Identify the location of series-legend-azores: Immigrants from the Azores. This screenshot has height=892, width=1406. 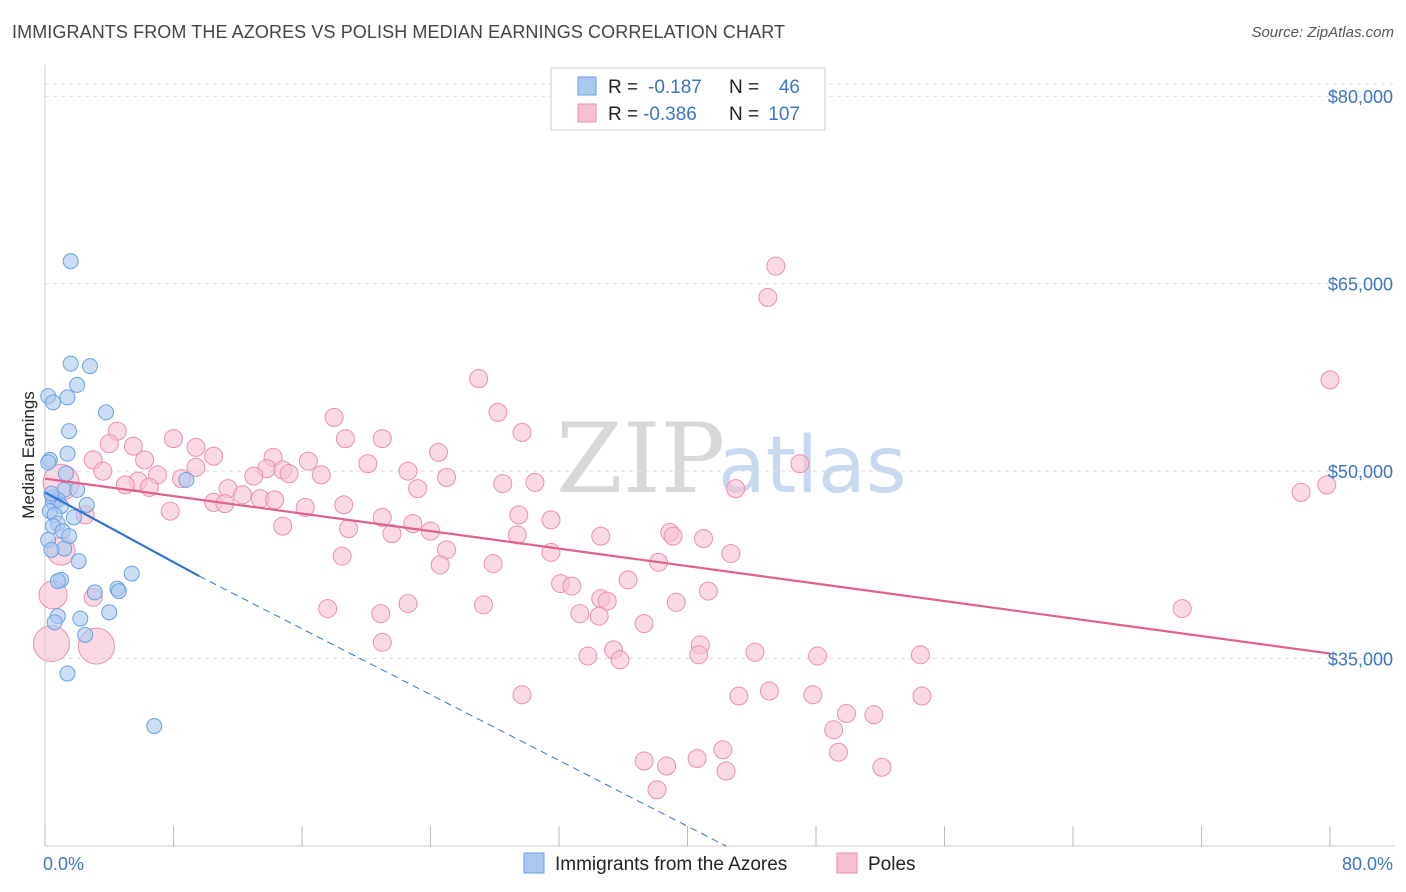
(671, 864).